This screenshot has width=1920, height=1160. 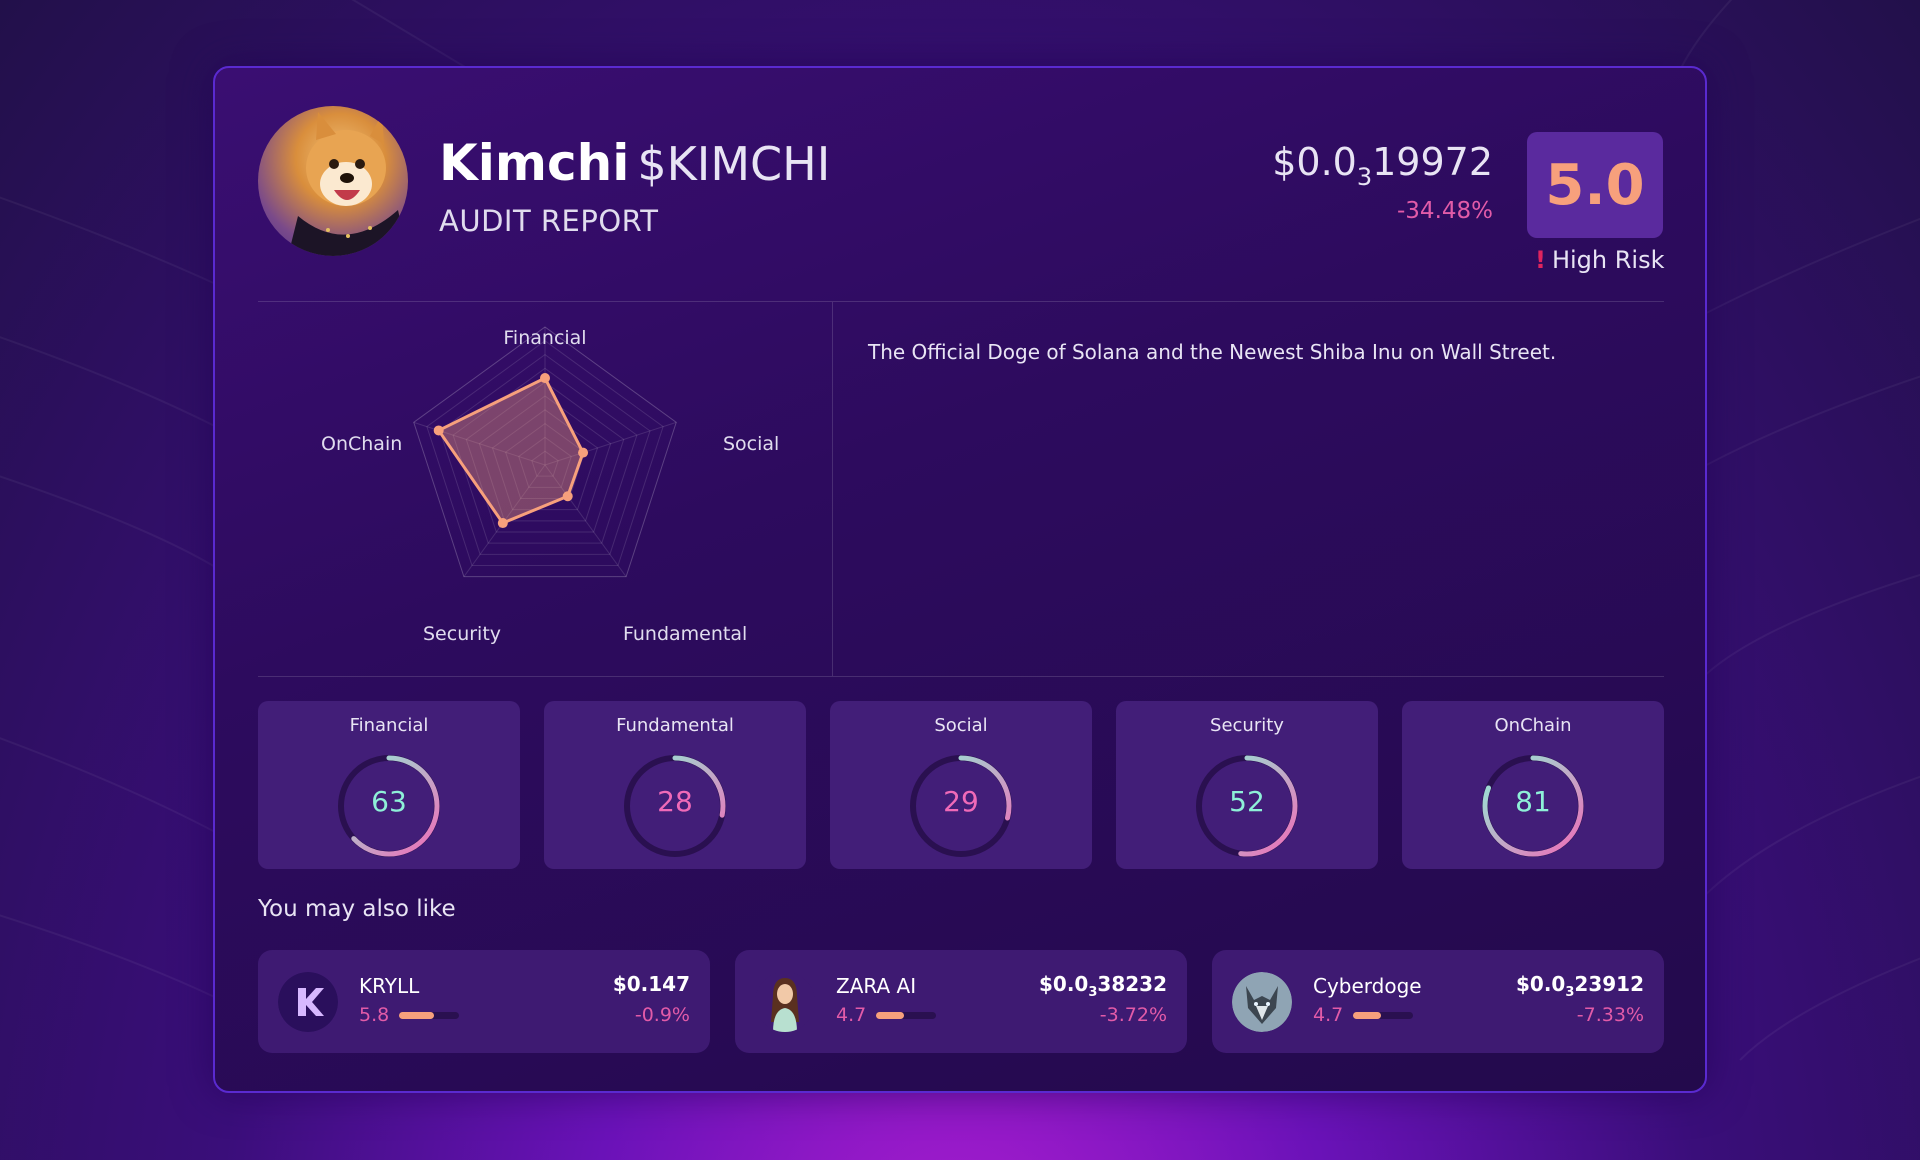 What do you see at coordinates (1438, 1001) in the screenshot?
I see `token-card-cyberdoge: Cyberdoge 4.7 $0.0323912 -7.33%` at bounding box center [1438, 1001].